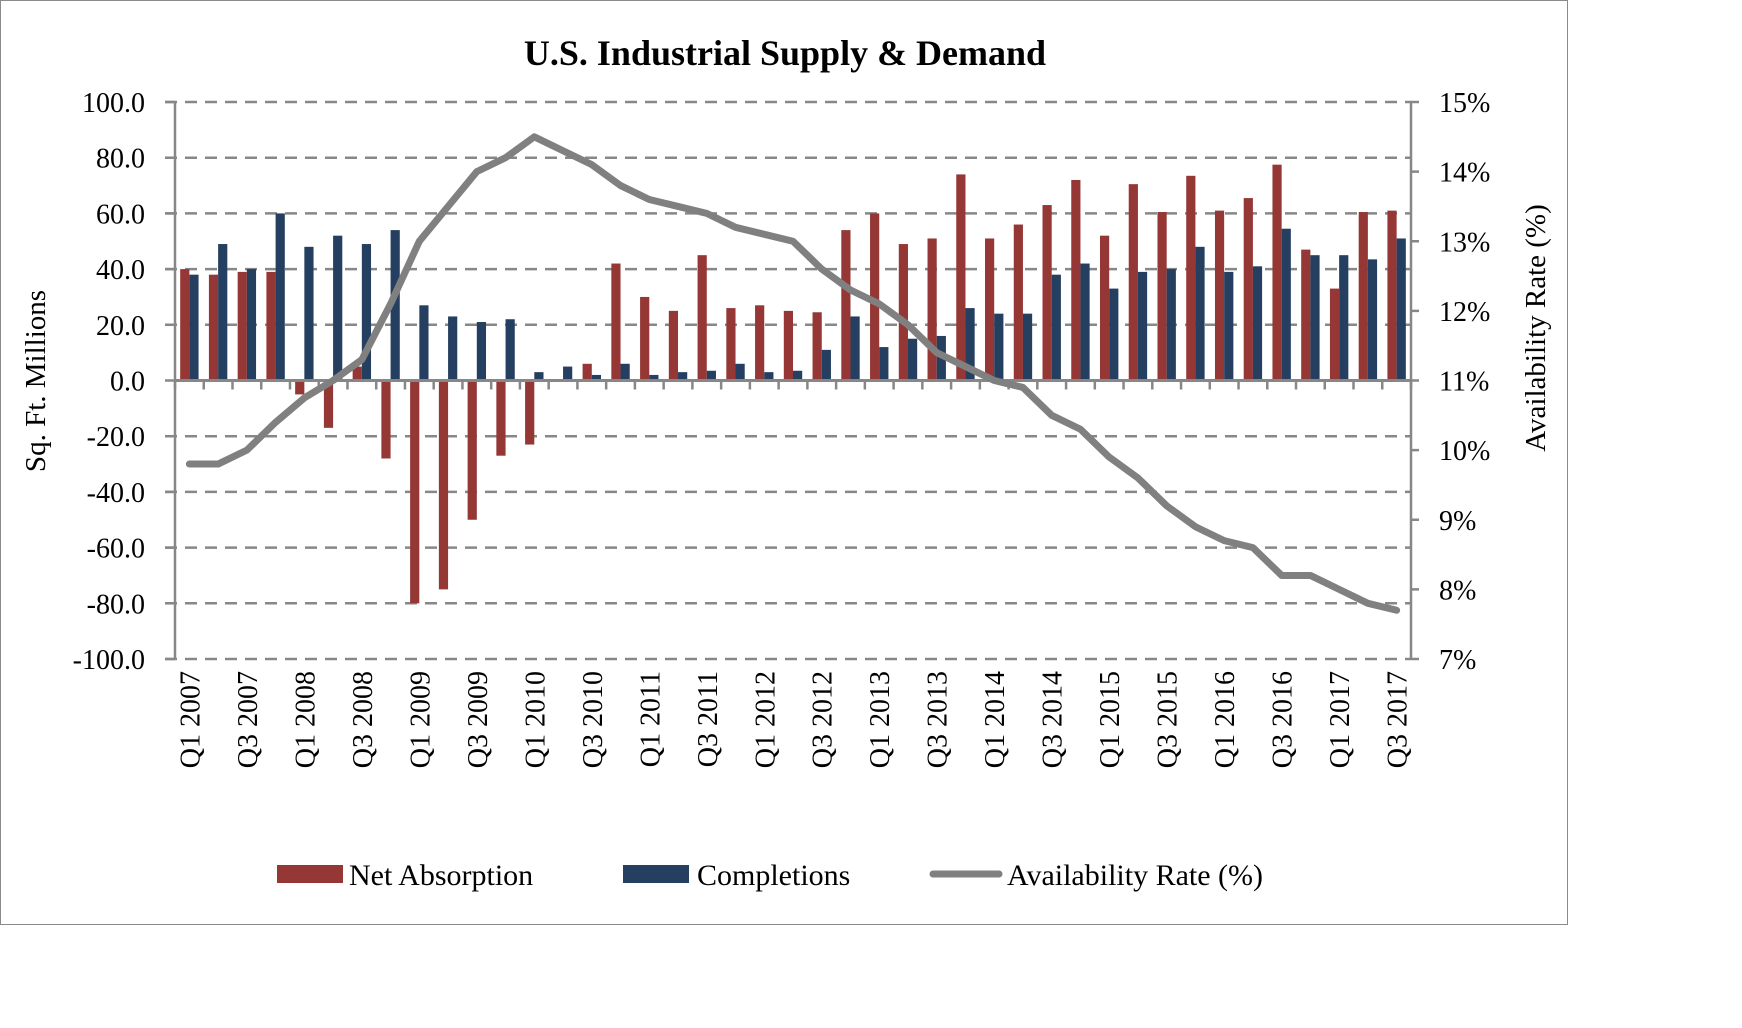 Image resolution: width=1742 pixels, height=1028 pixels. What do you see at coordinates (1457, 660) in the screenshot?
I see `y-axis-right-tick-label: 7%` at bounding box center [1457, 660].